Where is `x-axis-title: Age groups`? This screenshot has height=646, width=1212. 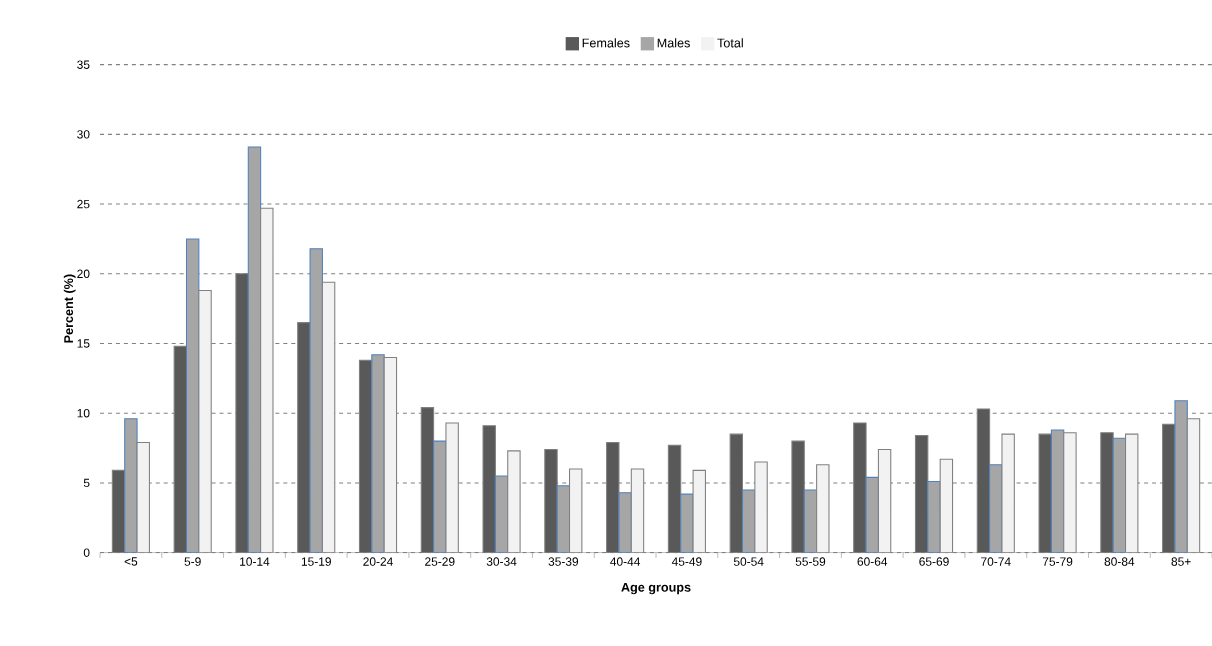
x-axis-title: Age groups is located at coordinates (656, 588).